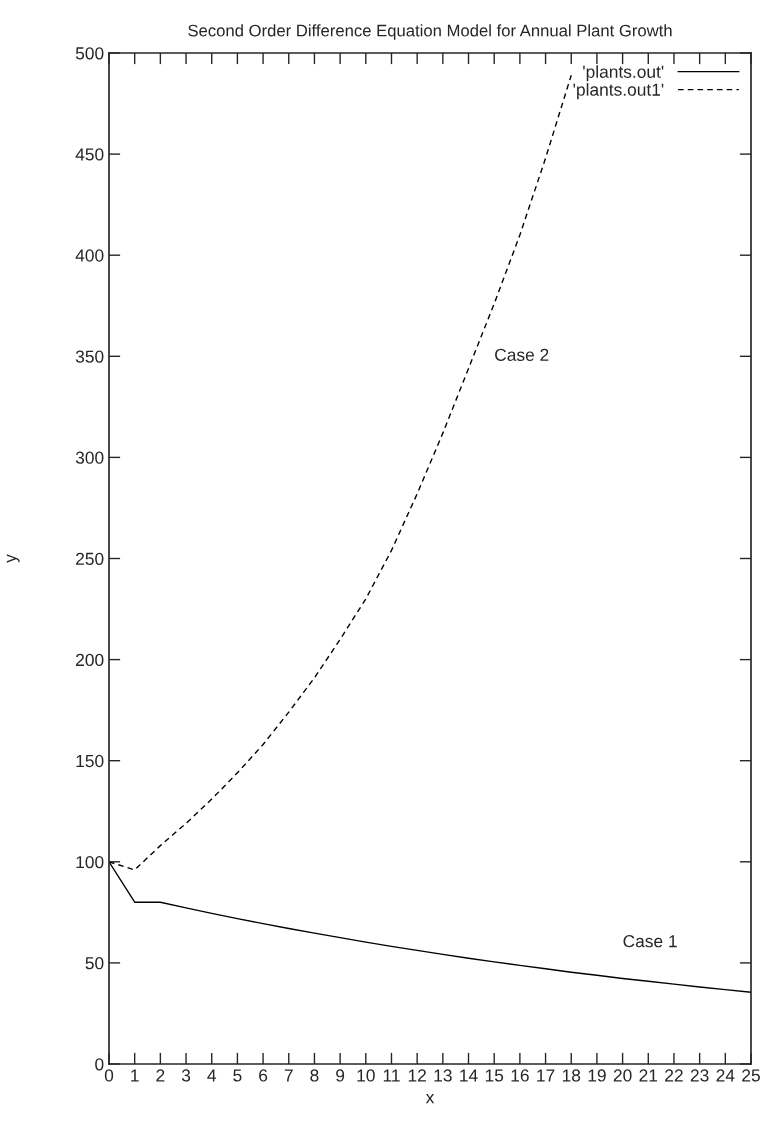 The width and height of the screenshot is (767, 1130). Describe the element at coordinates (288, 1075) in the screenshot. I see `x-tick-label: 7` at that location.